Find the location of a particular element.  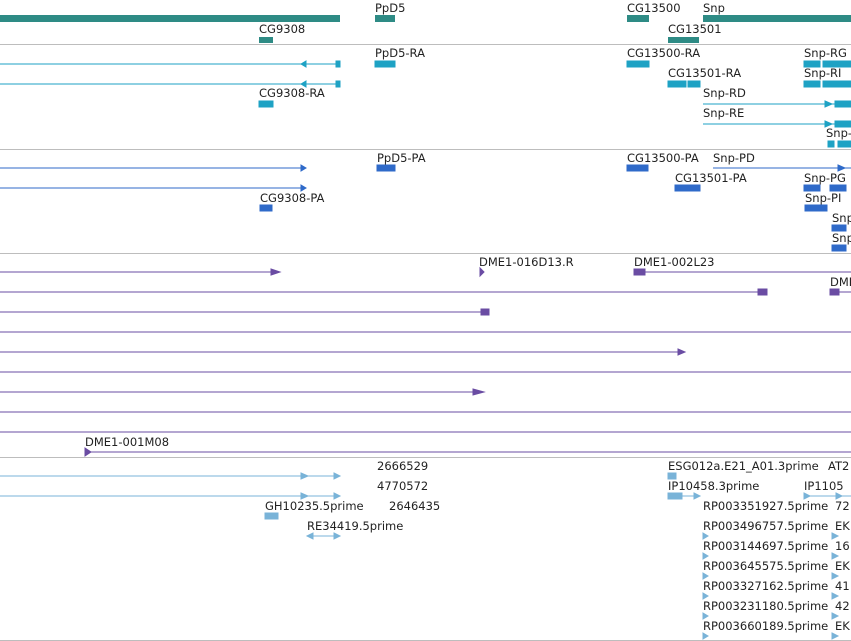

est-label: RP003660189.5prime is located at coordinates (766, 626).